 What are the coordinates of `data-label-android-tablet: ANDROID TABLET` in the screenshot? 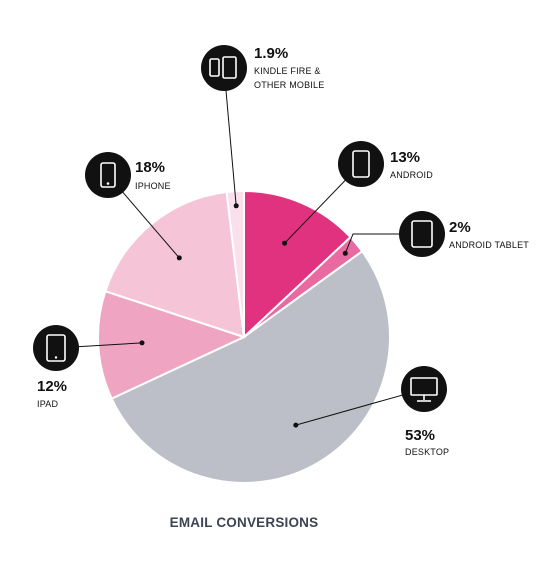 It's located at (489, 245).